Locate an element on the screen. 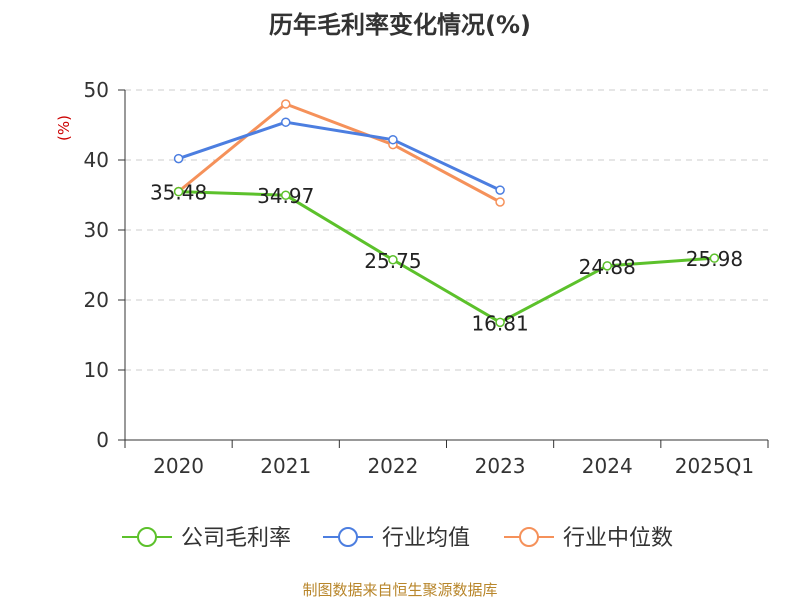  point-s0-2022 is located at coordinates (393, 260).